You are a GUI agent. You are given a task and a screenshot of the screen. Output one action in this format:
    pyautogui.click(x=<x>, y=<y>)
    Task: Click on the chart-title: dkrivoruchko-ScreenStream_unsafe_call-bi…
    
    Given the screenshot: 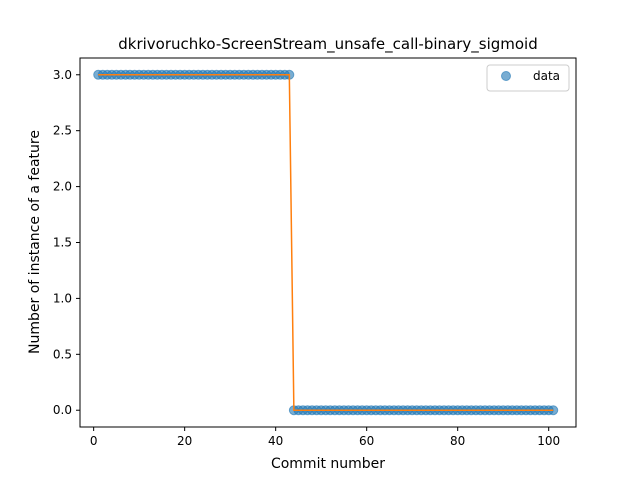 What is the action you would take?
    pyautogui.click(x=328, y=44)
    